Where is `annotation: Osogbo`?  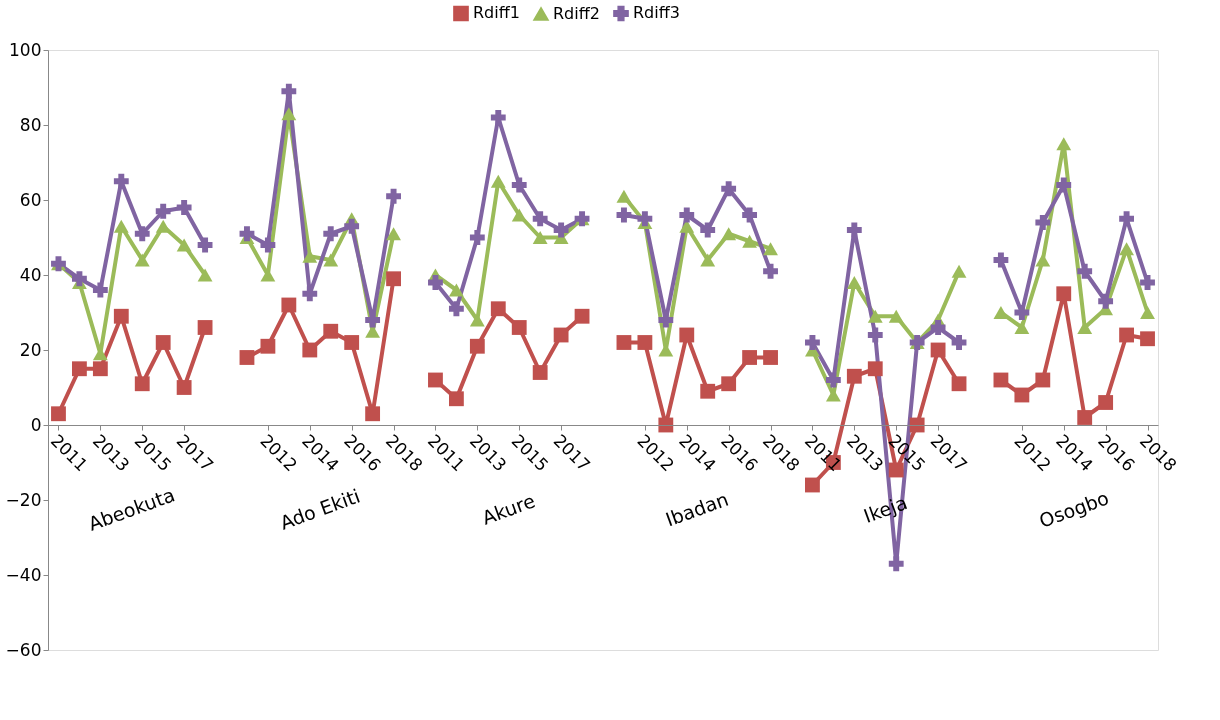 annotation: Osogbo is located at coordinates (1074, 509).